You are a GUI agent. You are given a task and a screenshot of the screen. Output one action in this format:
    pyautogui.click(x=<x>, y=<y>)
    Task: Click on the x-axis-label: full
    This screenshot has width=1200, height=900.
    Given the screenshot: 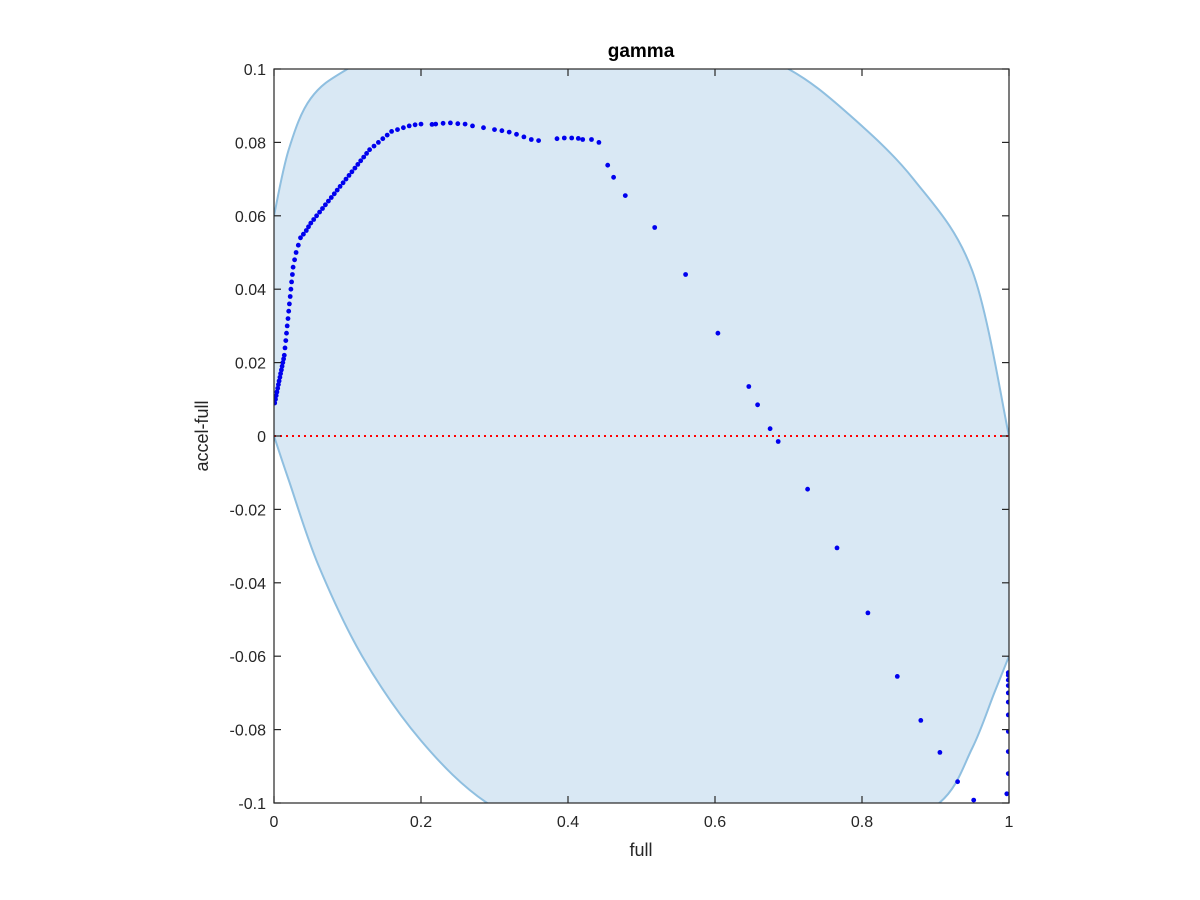 What is the action you would take?
    pyautogui.click(x=640, y=850)
    